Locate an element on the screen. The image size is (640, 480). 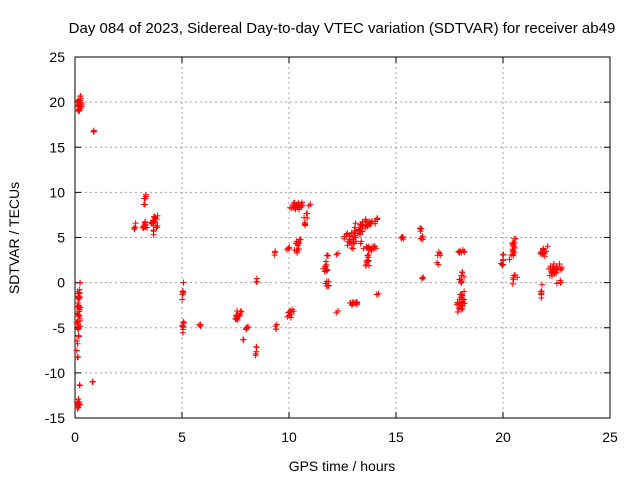
y-tick-label: 20 is located at coordinates (57, 102).